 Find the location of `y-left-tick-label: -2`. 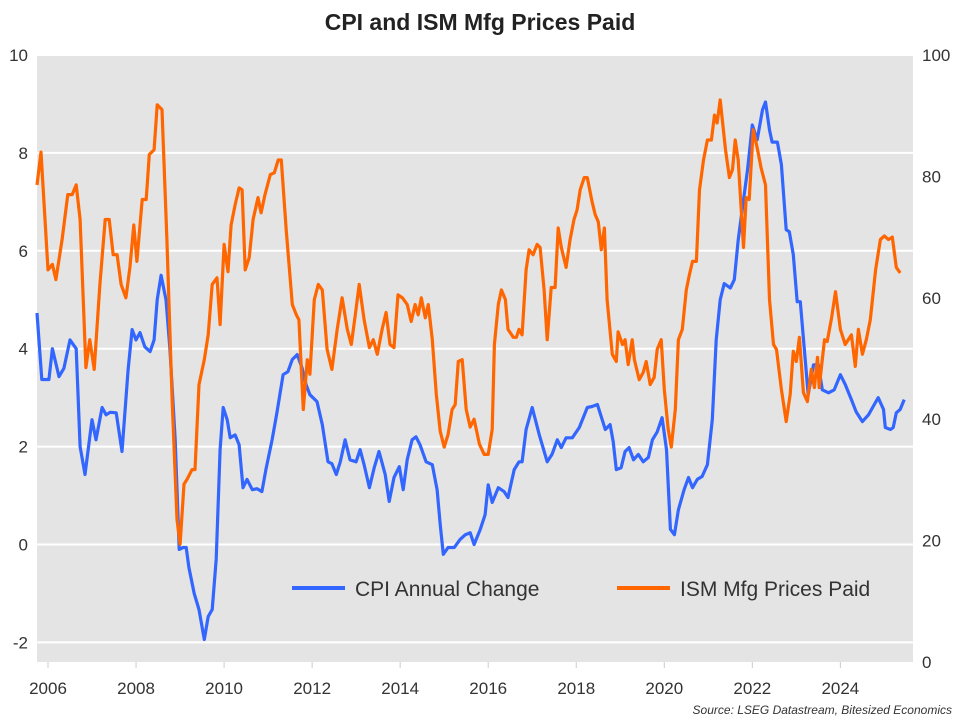

y-left-tick-label: -2 is located at coordinates (20, 642).